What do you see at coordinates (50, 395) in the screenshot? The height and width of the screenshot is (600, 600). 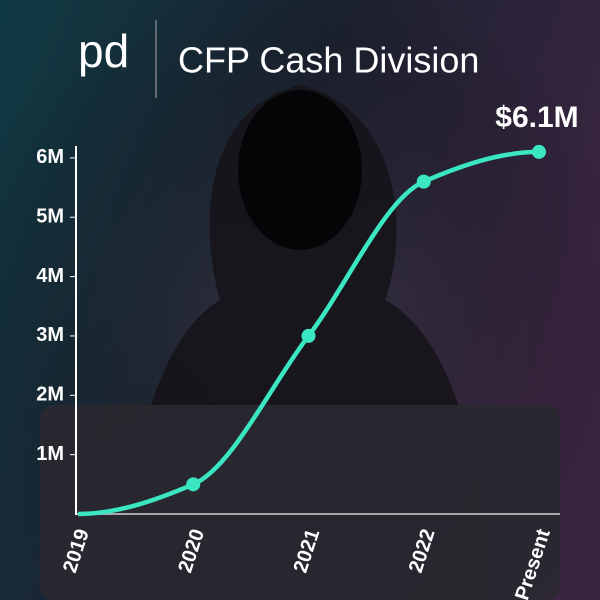 I see `y-tick-label: 2M` at bounding box center [50, 395].